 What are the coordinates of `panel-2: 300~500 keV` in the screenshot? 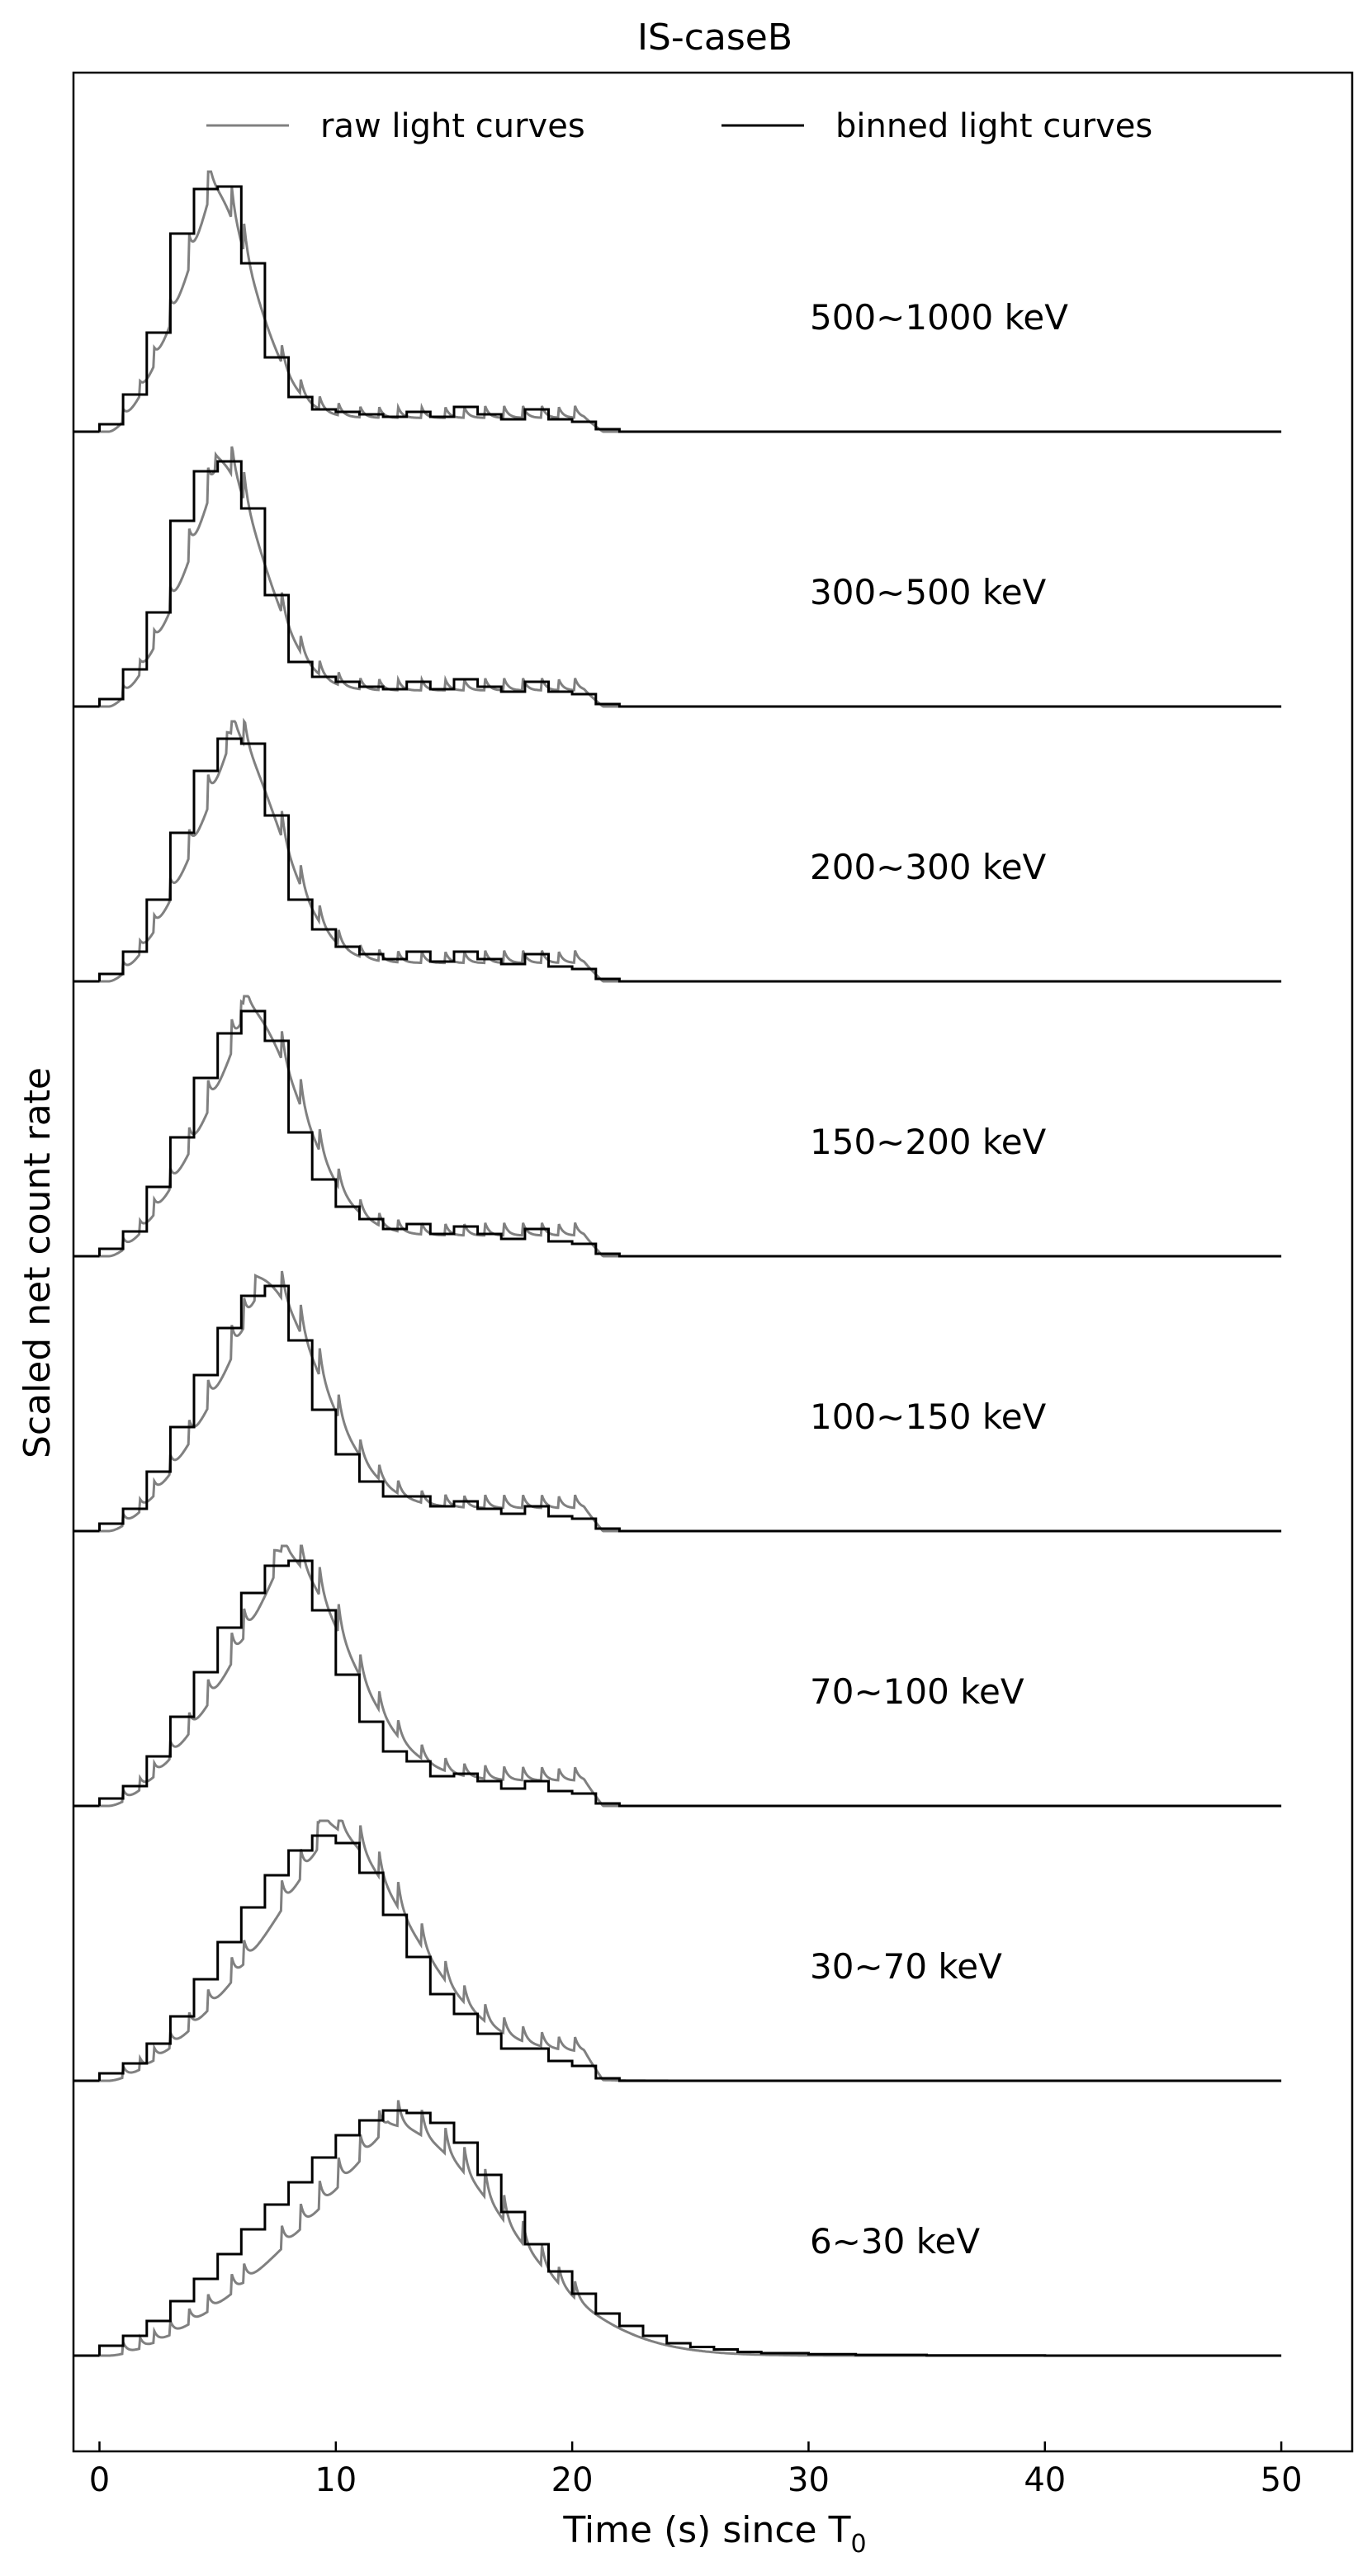 It's located at (677, 577).